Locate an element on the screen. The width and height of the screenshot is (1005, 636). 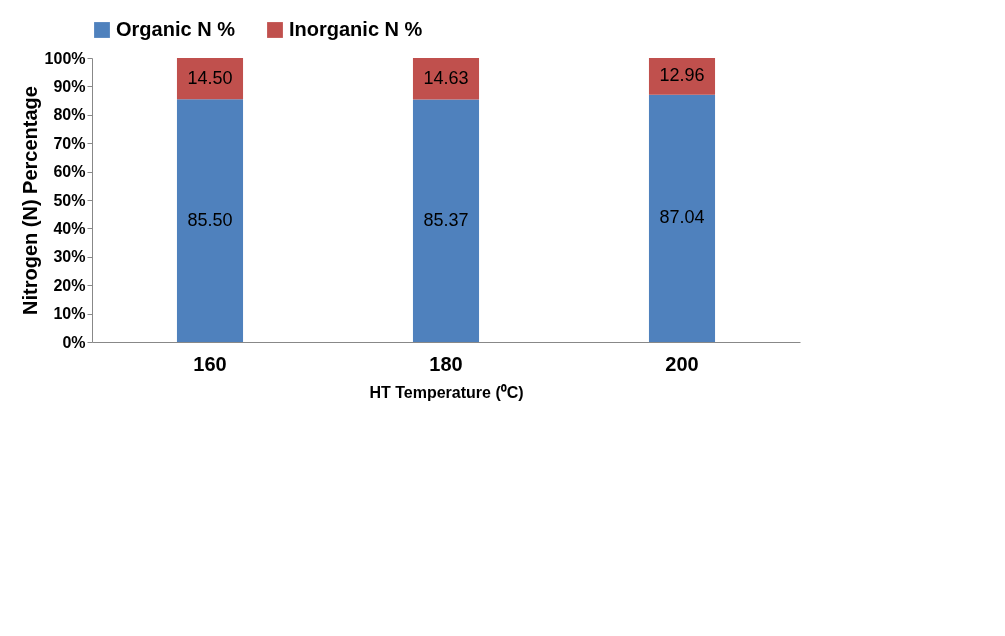
y-tick-label: 80% is located at coordinates (69, 115).